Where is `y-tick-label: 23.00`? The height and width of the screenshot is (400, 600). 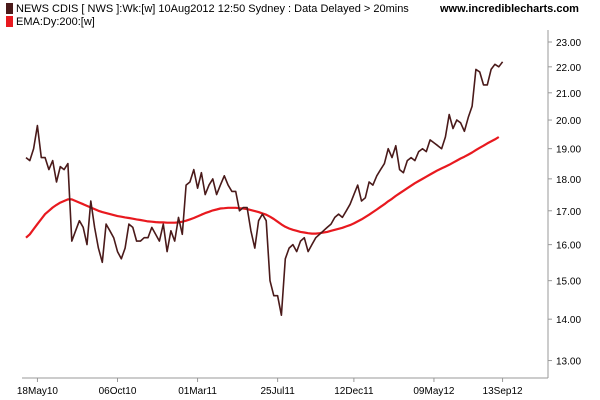
y-tick-label: 23.00 is located at coordinates (568, 43).